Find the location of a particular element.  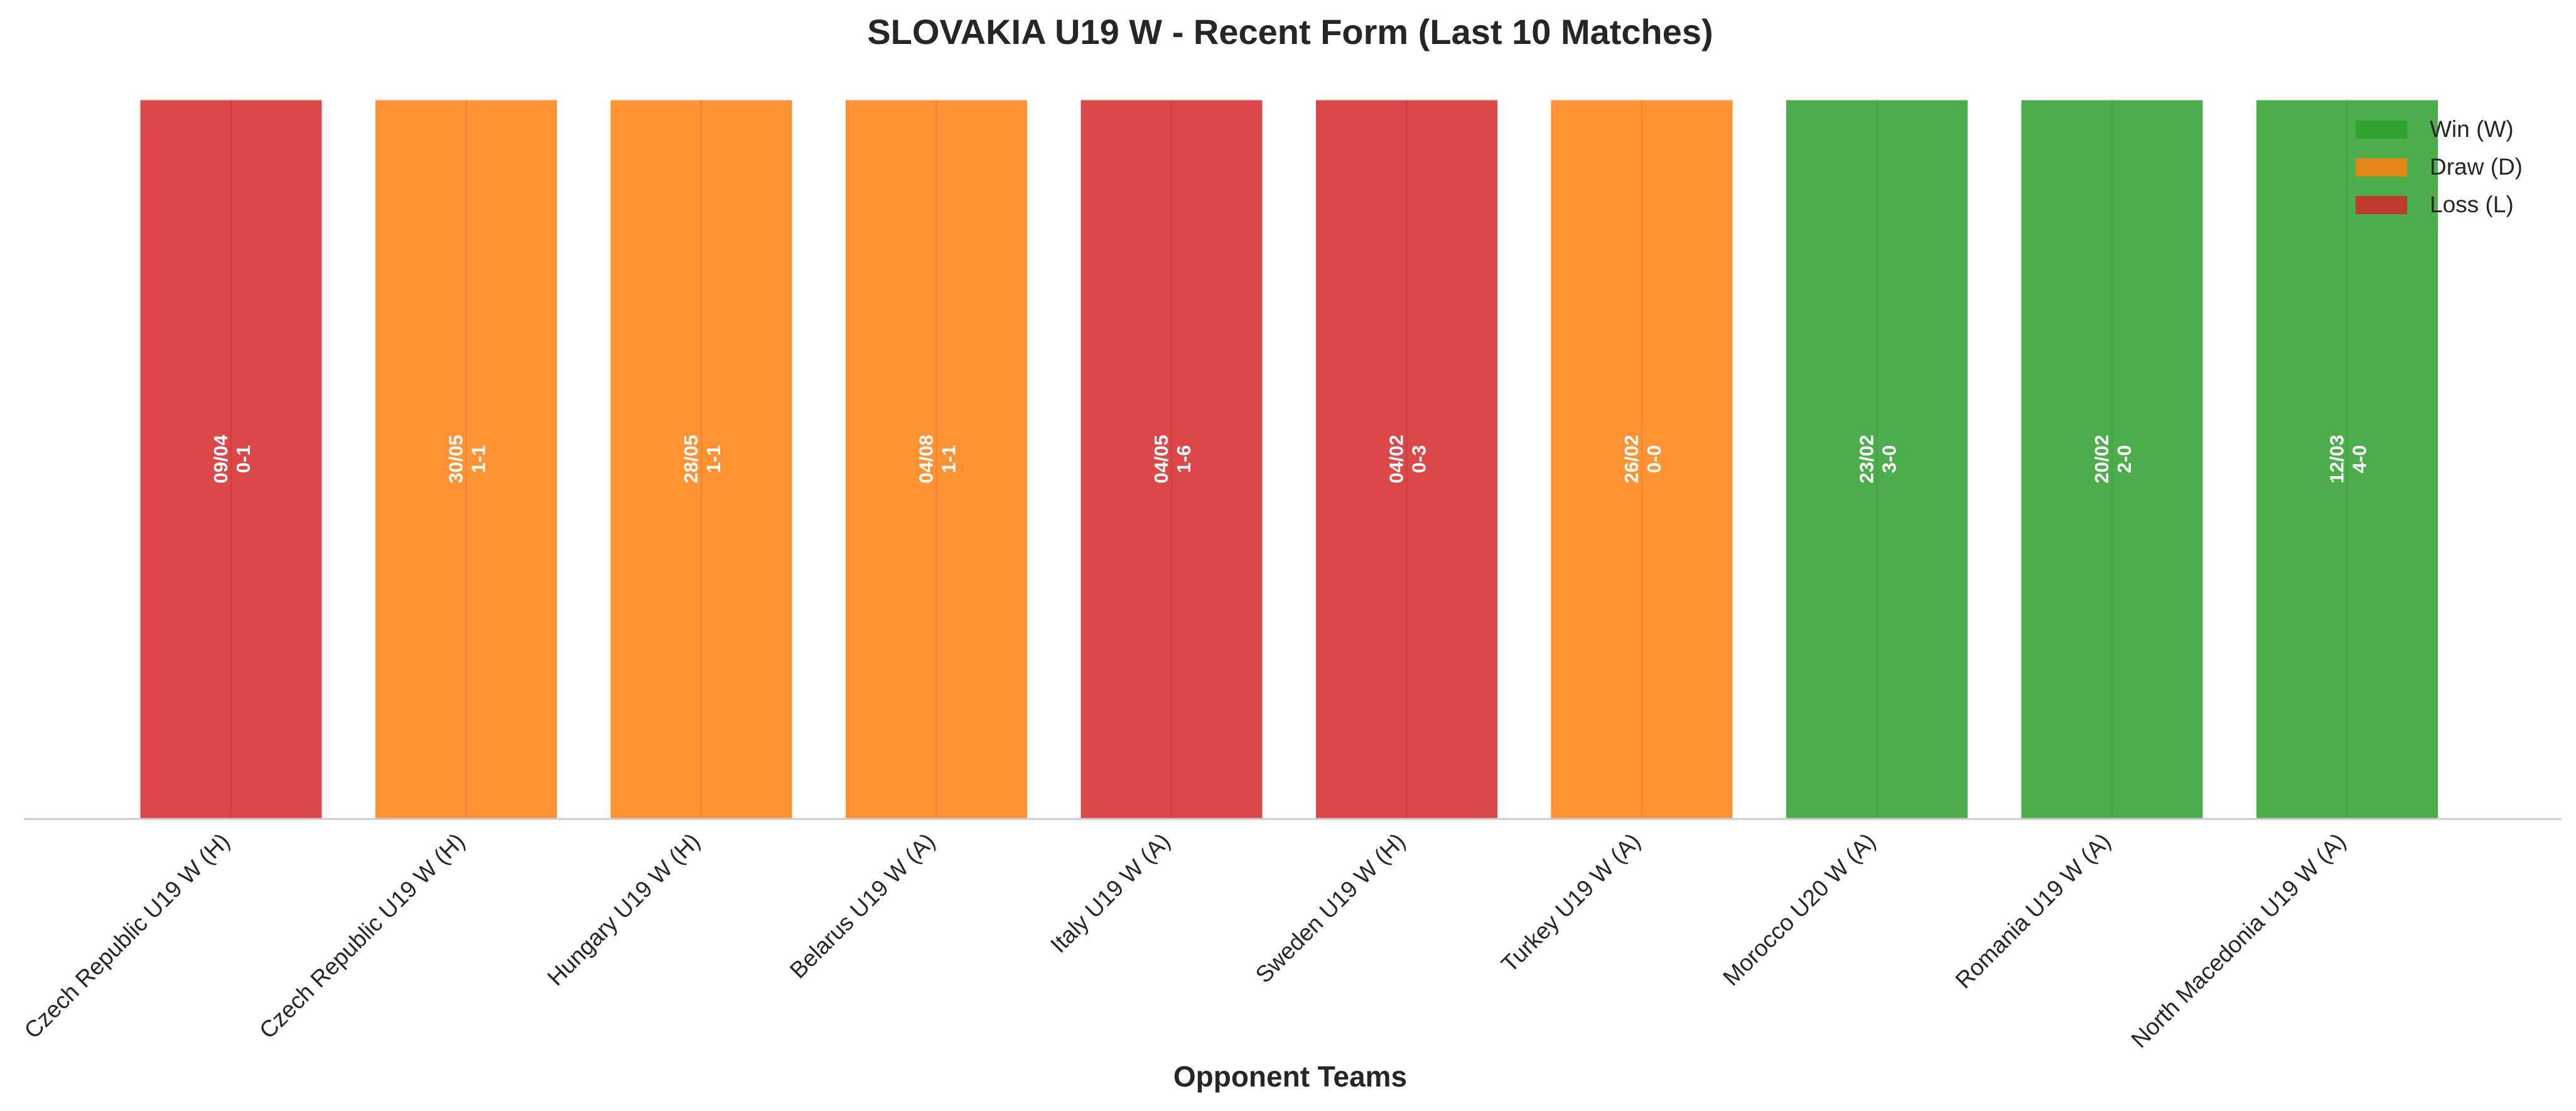

bar-label-score: 1-6 is located at coordinates (1184, 460).